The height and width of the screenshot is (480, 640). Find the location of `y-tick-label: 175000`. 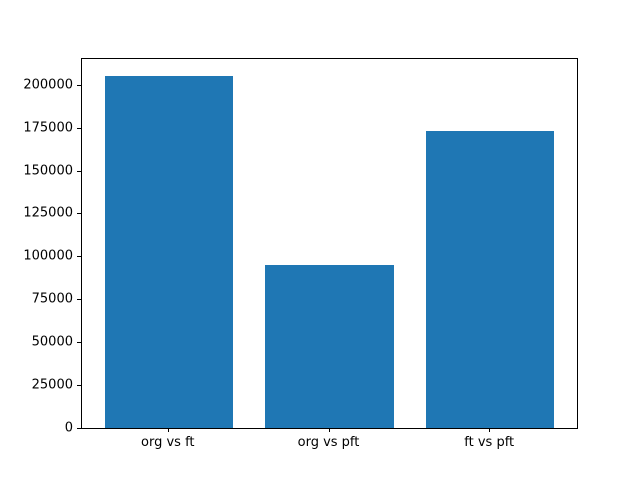

y-tick-label: 175000 is located at coordinates (48, 128).